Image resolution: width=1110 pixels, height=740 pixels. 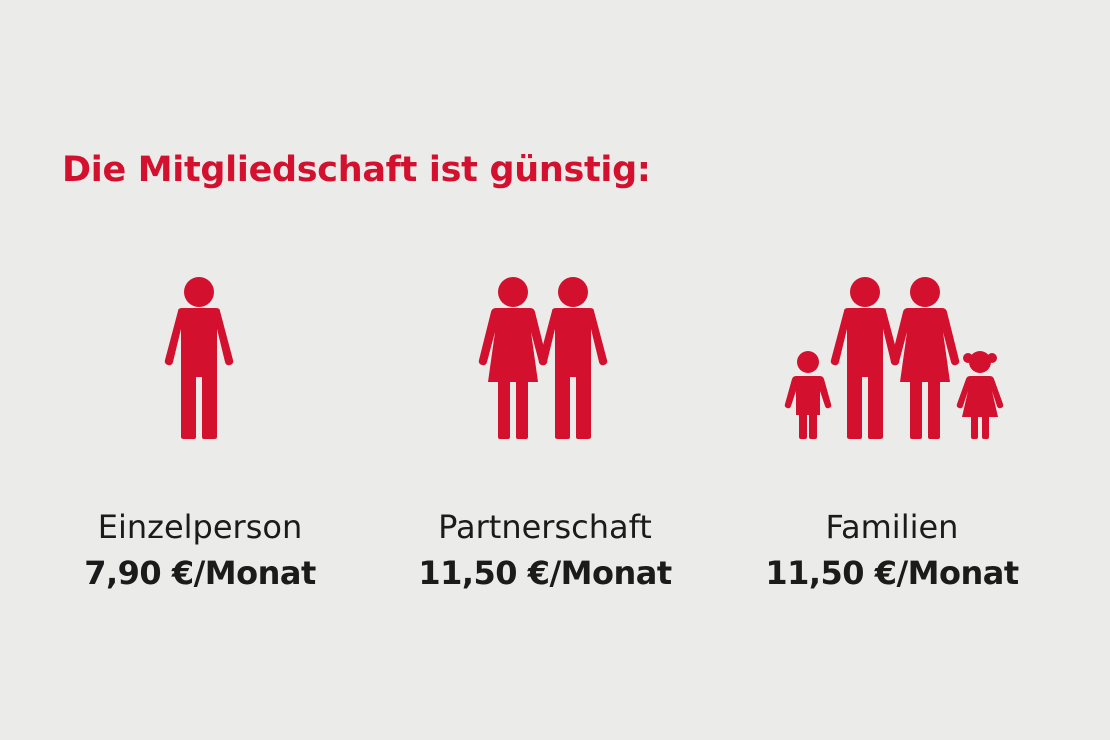 I want to click on page-title: Die Mitgliedschaft ist günstig:, so click(x=356, y=170).